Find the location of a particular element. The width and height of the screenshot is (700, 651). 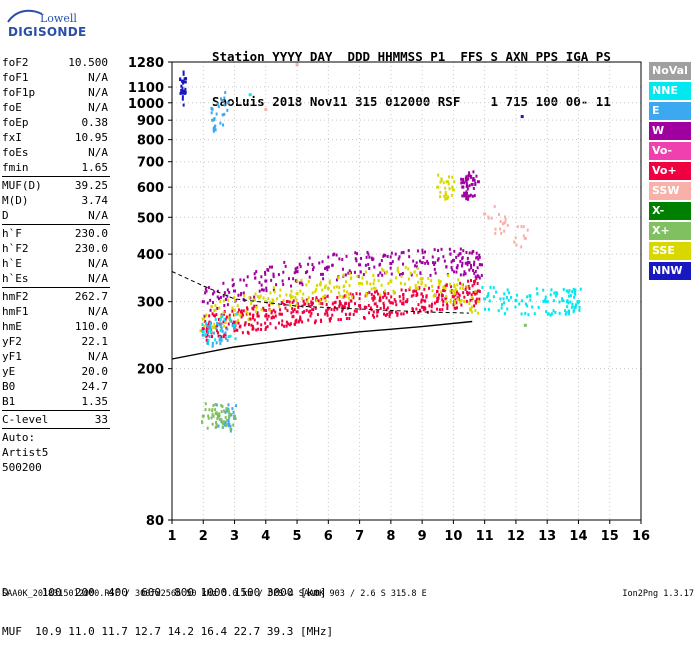

param-key: foEp is located at coordinates (15, 122).